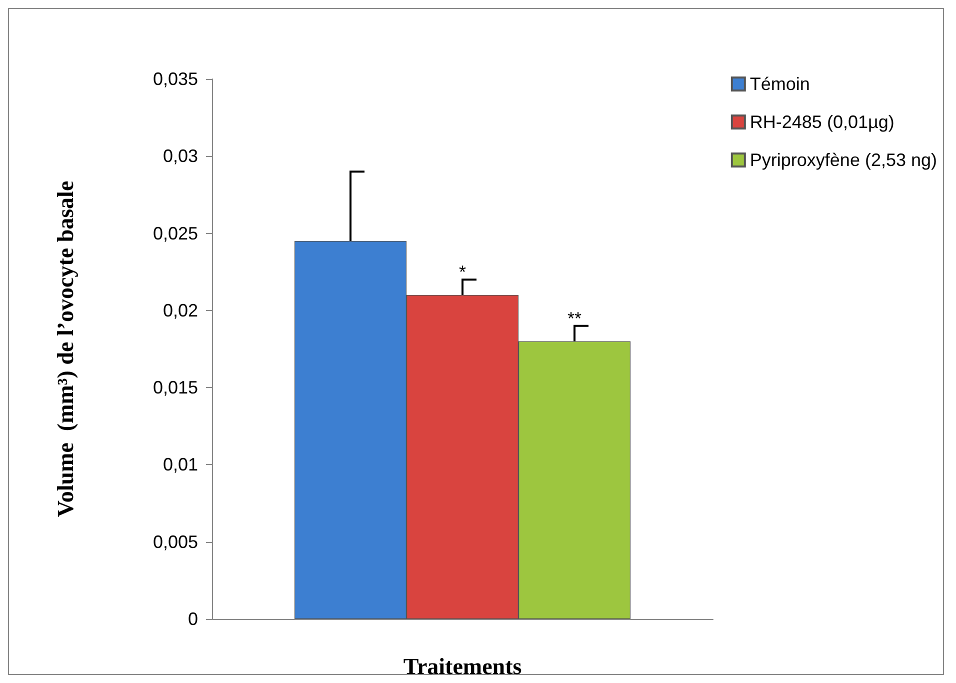  What do you see at coordinates (180, 310) in the screenshot?
I see `y-tick-label: 0,02` at bounding box center [180, 310].